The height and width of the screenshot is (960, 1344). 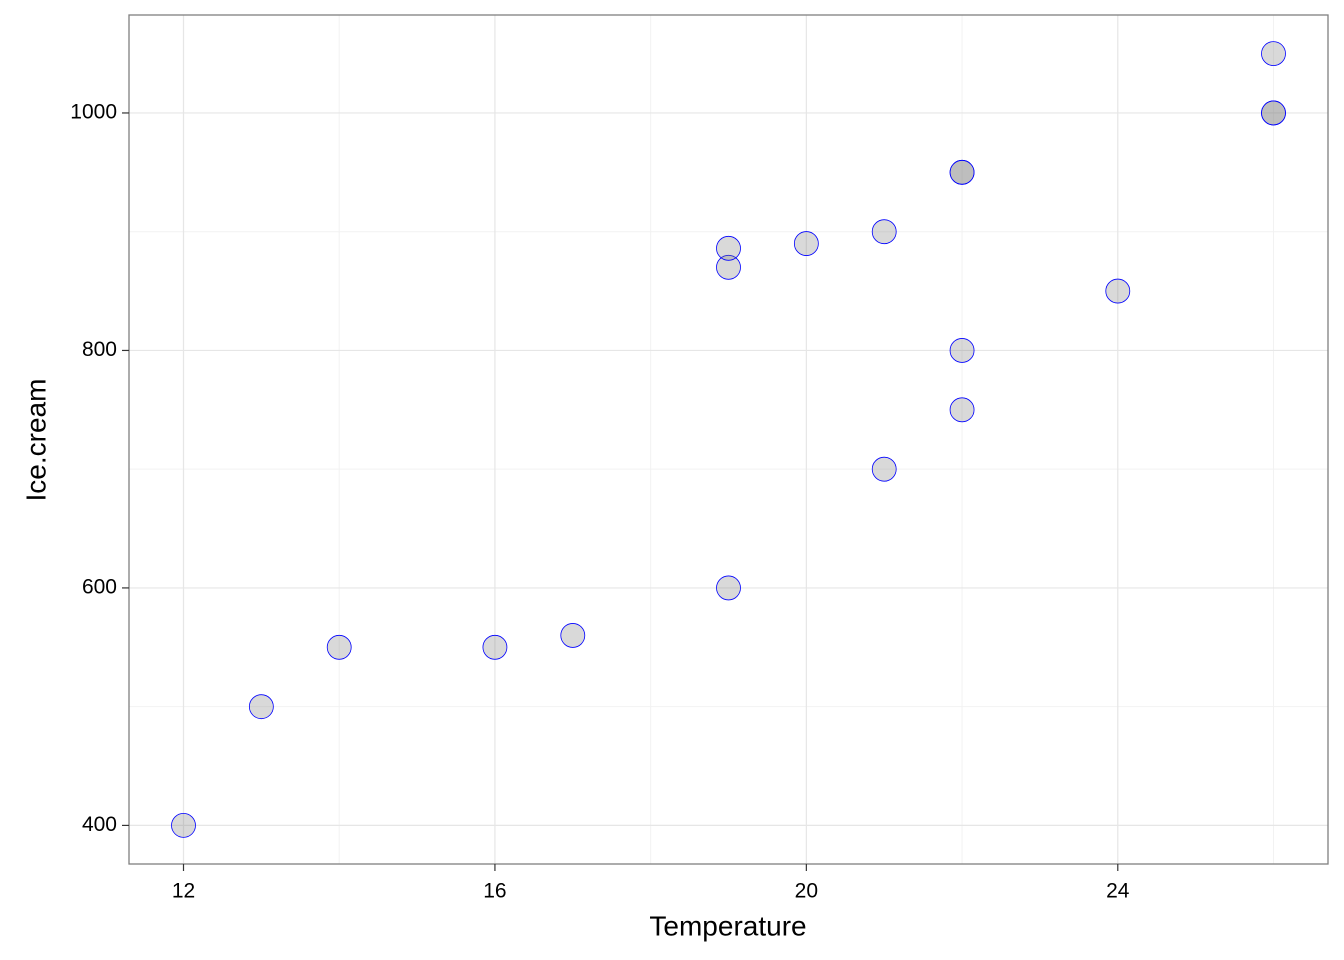 What do you see at coordinates (1118, 891) in the screenshot?
I see `x-tick-label: 24` at bounding box center [1118, 891].